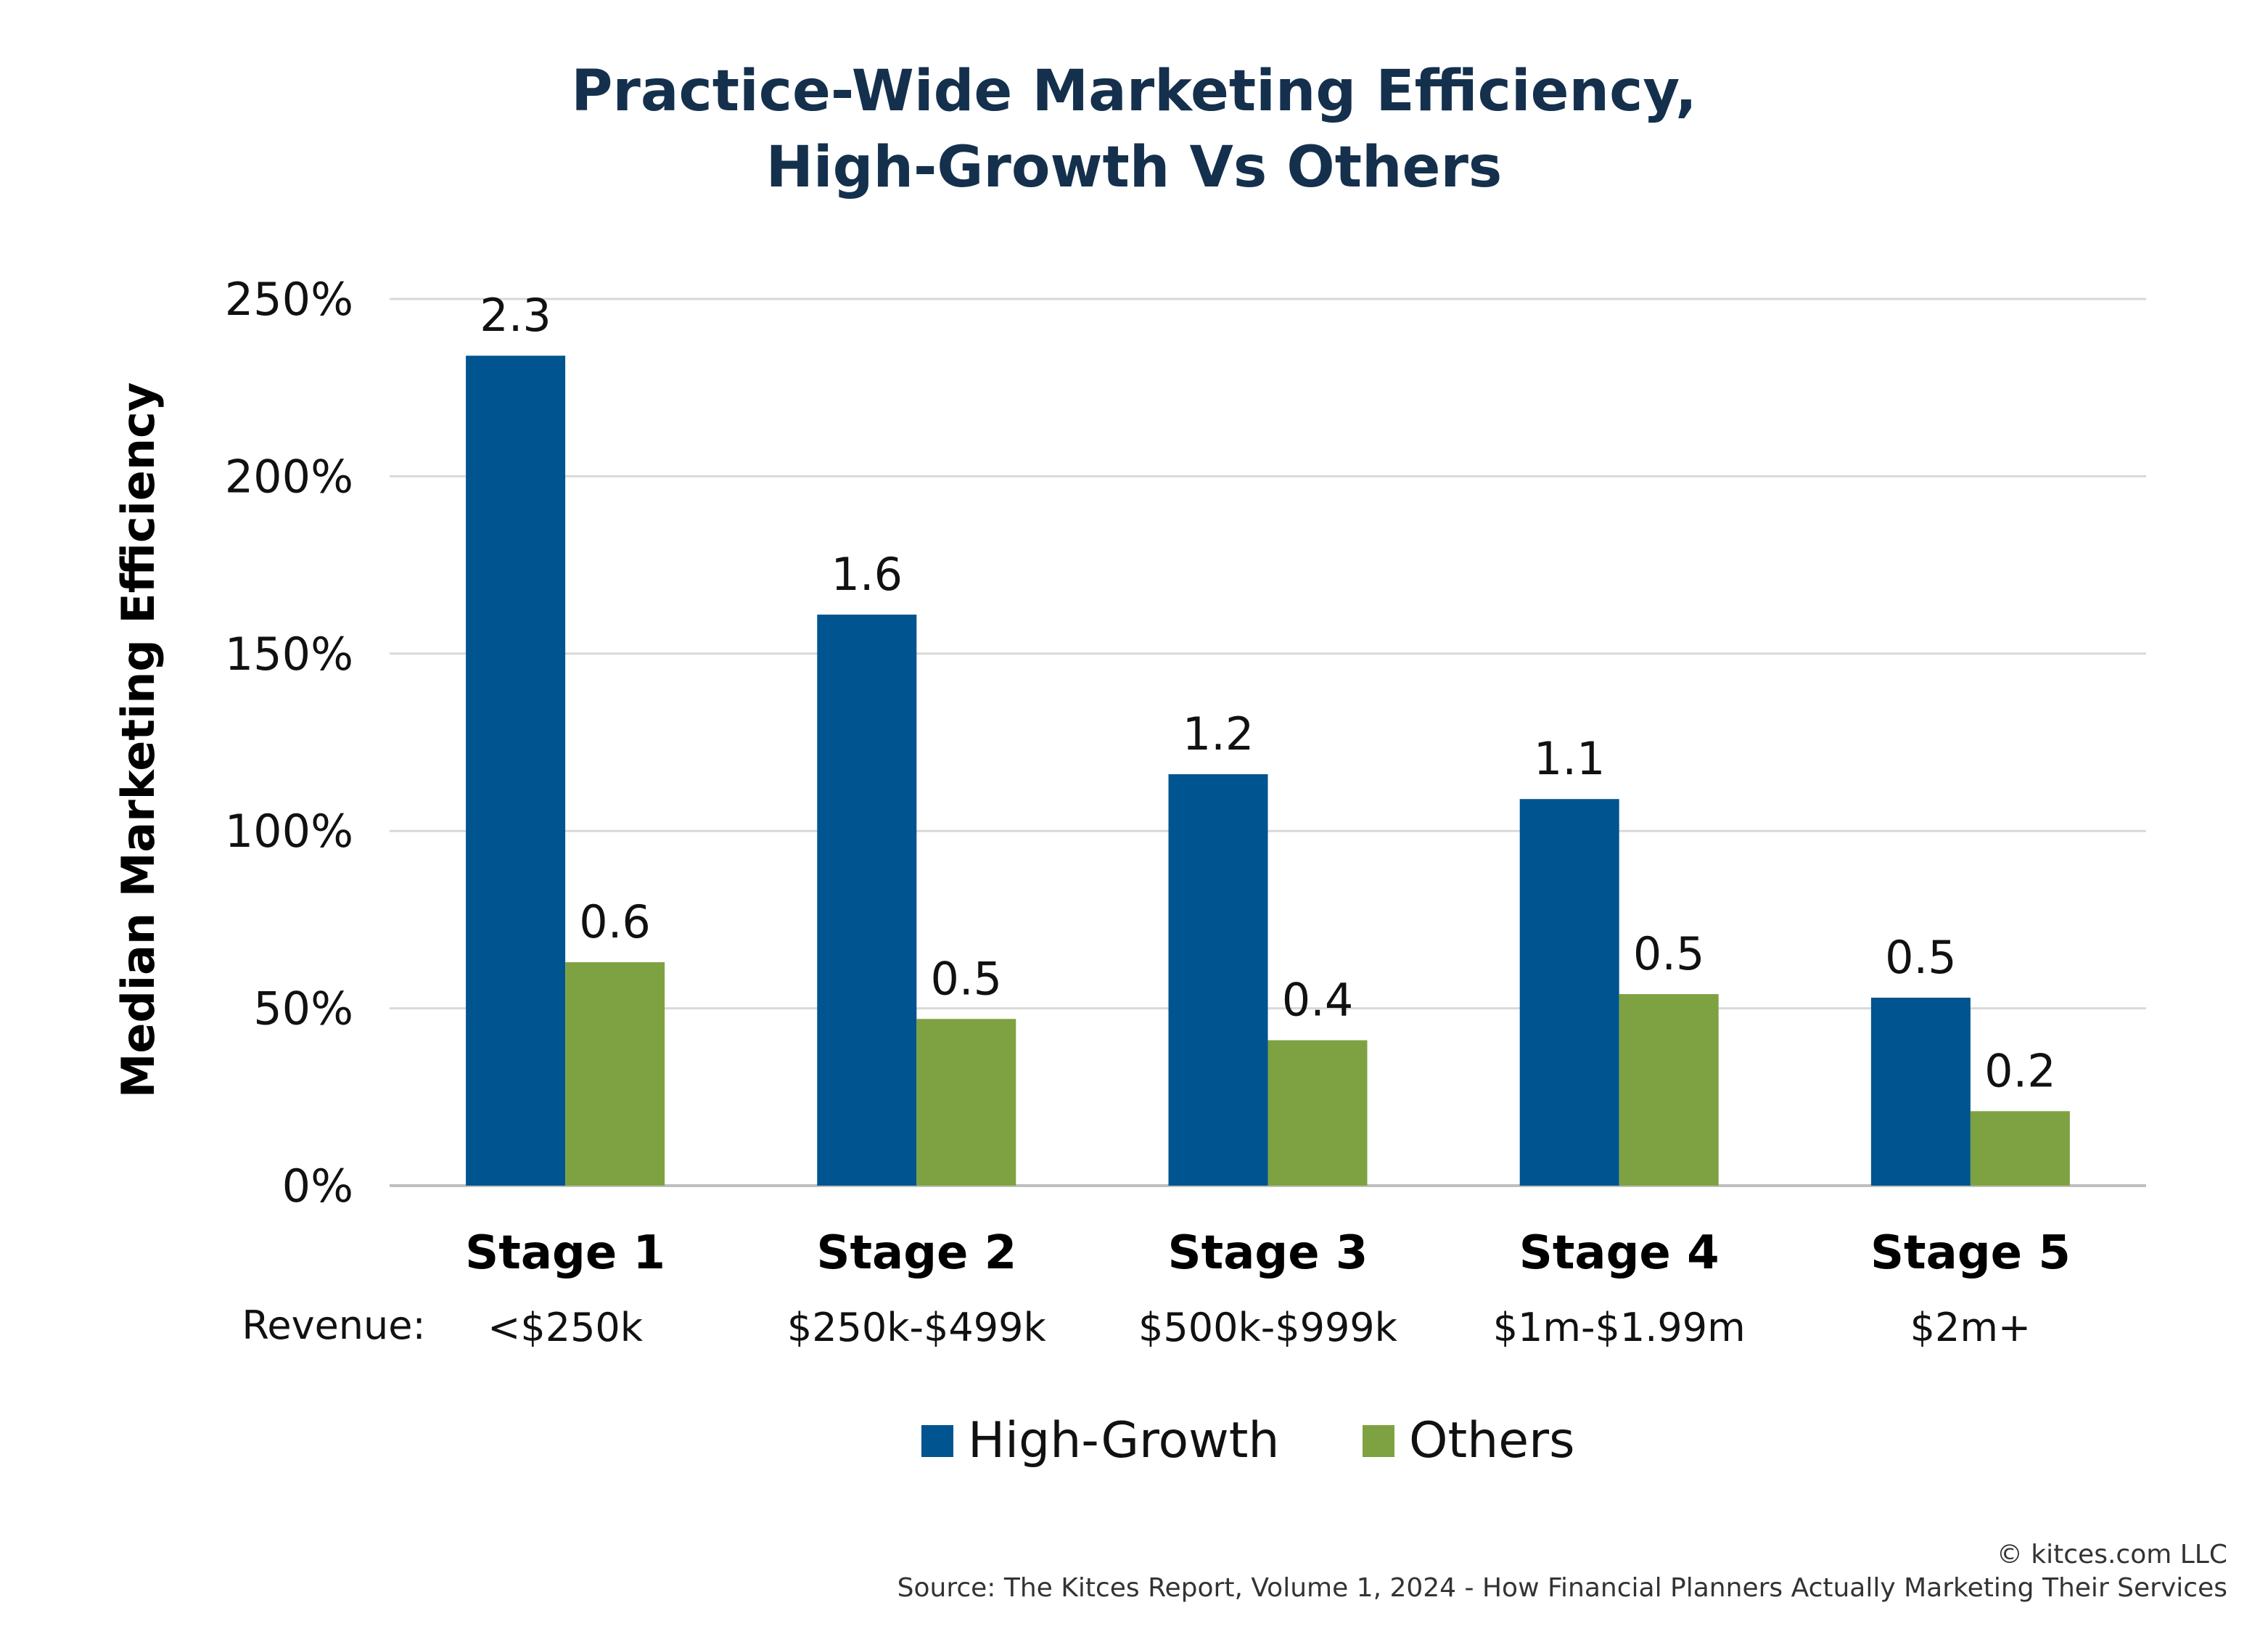  I want to click on y-axis-label: Median Marketing Efficiency, so click(139, 740).